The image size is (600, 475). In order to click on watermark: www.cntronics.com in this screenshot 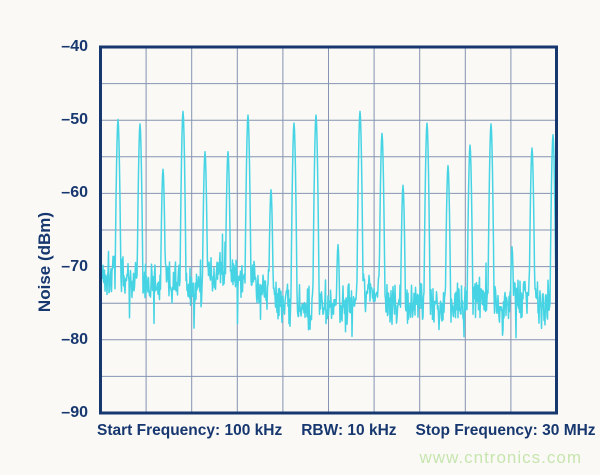, I will do `click(500, 457)`.